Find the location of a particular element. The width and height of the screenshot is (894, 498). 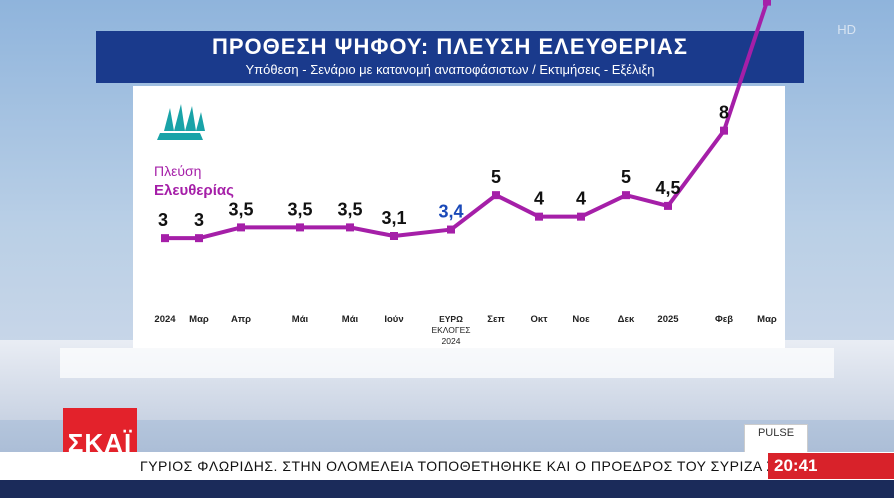

x-tick-label: ΕΚΛΟΓΕΣ is located at coordinates (450, 330).